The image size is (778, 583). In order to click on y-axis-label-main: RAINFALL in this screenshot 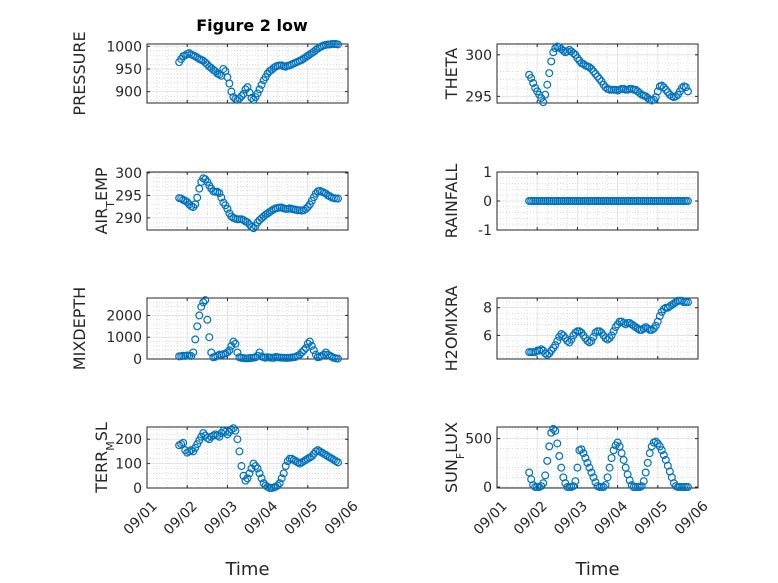, I will do `click(451, 201)`.